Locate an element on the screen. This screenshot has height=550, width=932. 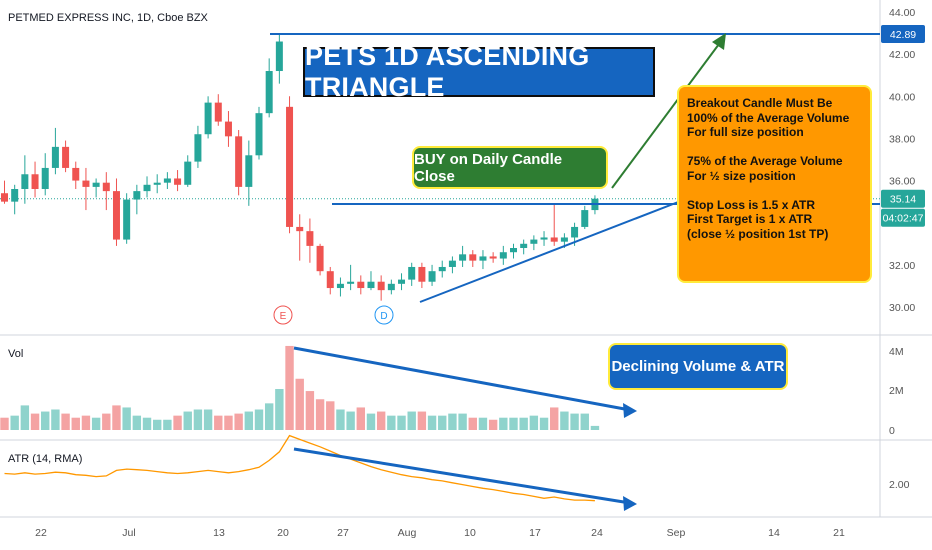
price-tick-label: 44.00 is located at coordinates (902, 13).